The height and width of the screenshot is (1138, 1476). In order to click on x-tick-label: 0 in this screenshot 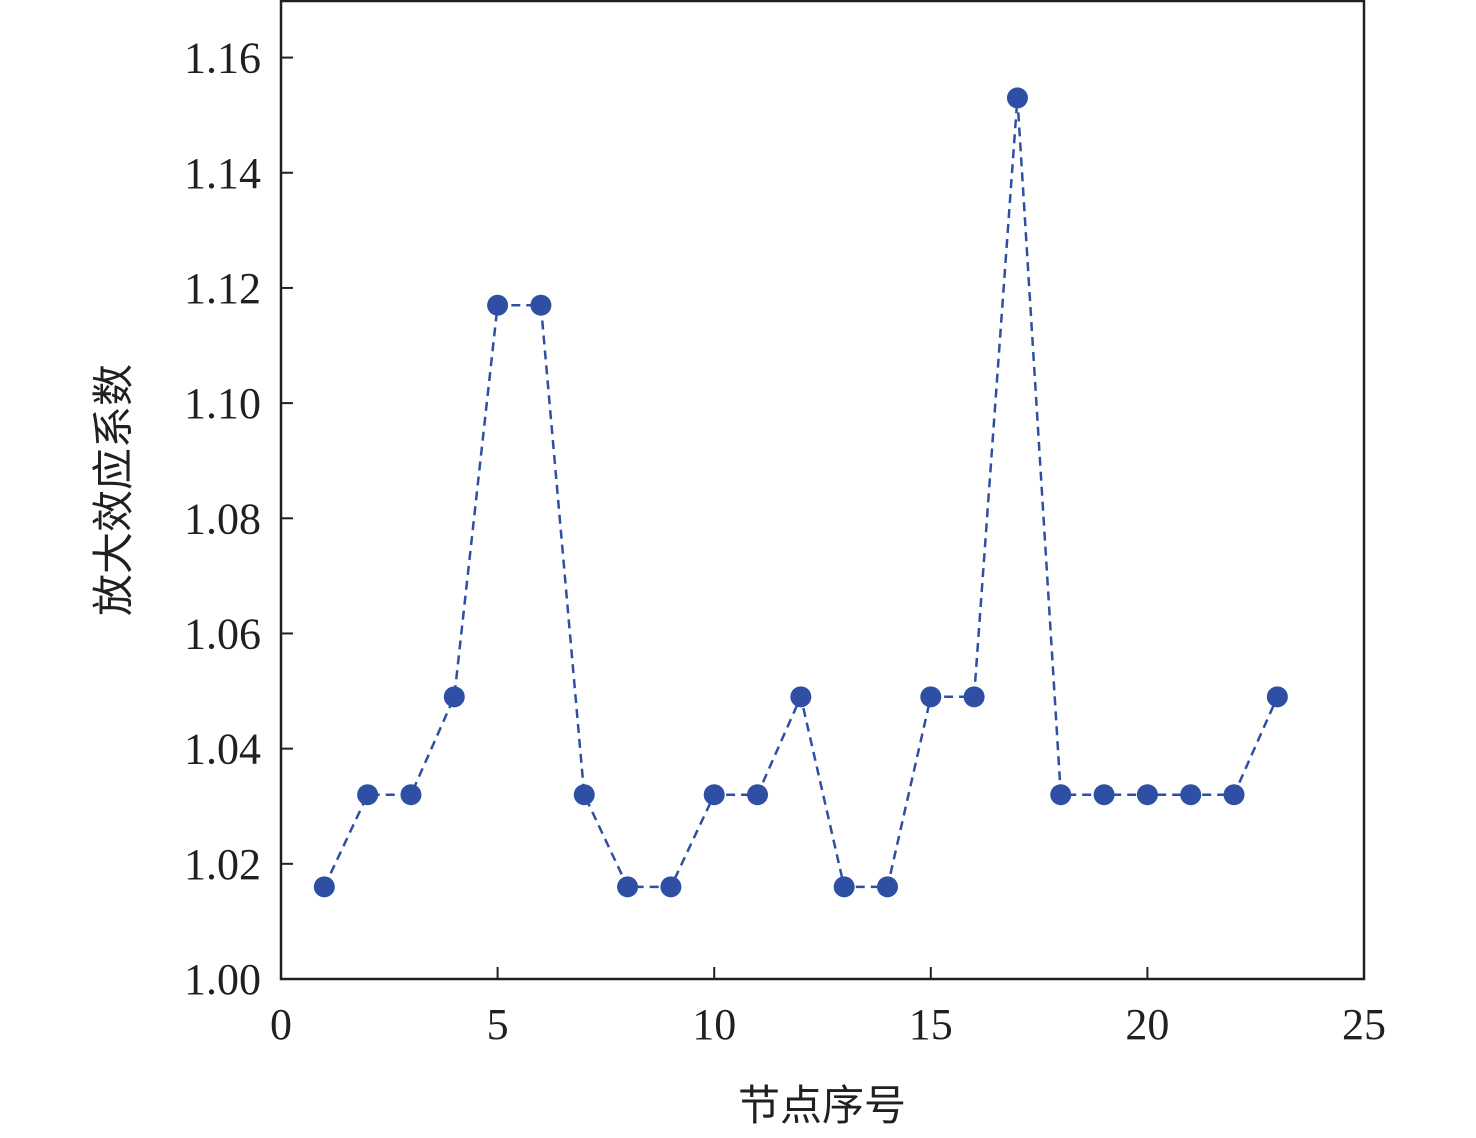, I will do `click(281, 1024)`.